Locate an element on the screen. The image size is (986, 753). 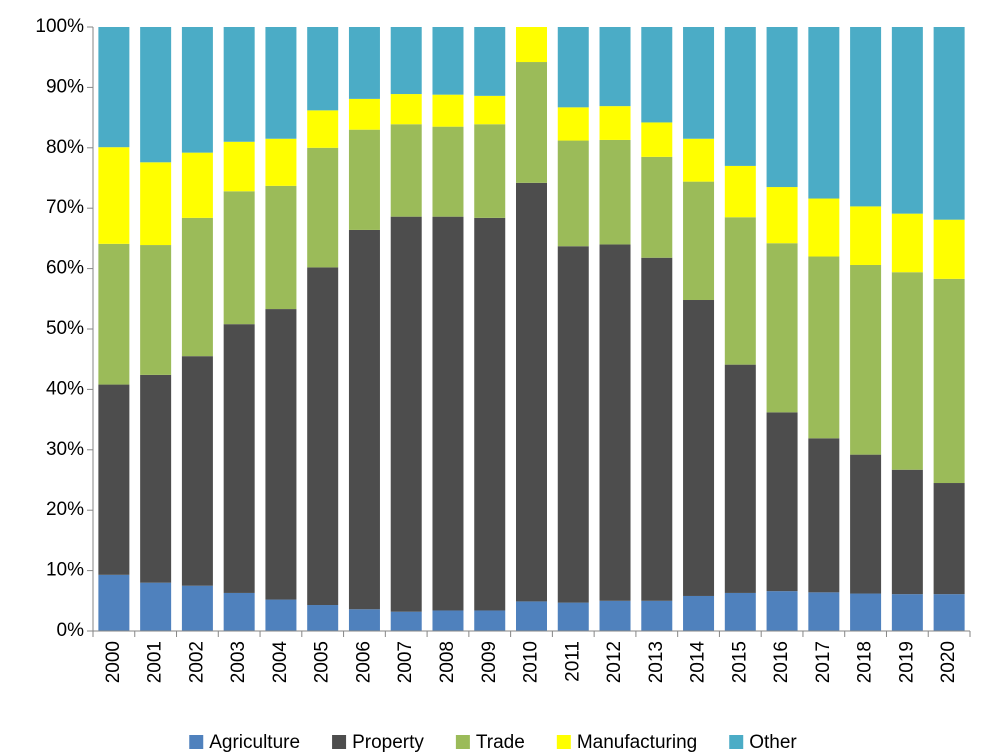
y-tick-label: 90% is located at coordinates (65, 86).